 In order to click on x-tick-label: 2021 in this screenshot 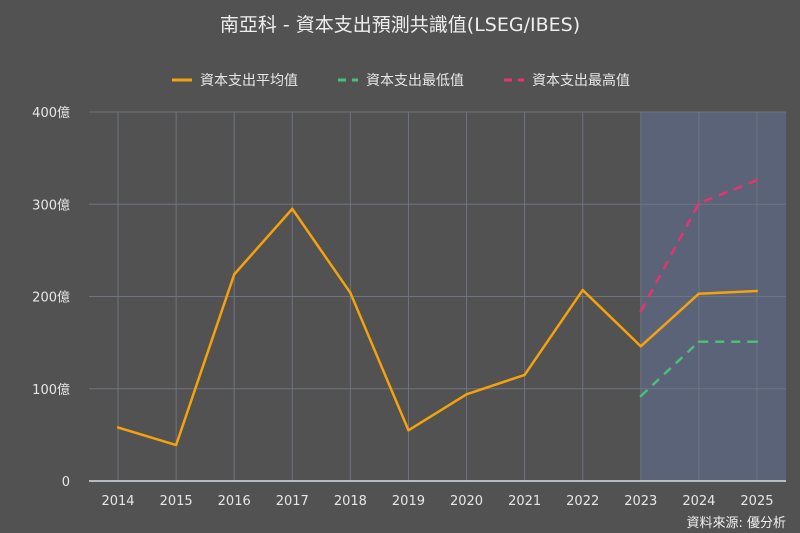, I will do `click(524, 501)`.